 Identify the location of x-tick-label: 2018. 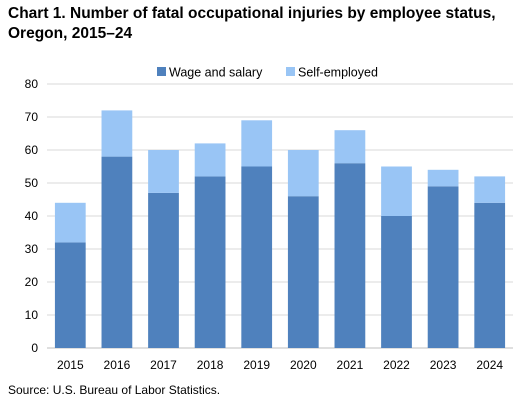
(210, 365).